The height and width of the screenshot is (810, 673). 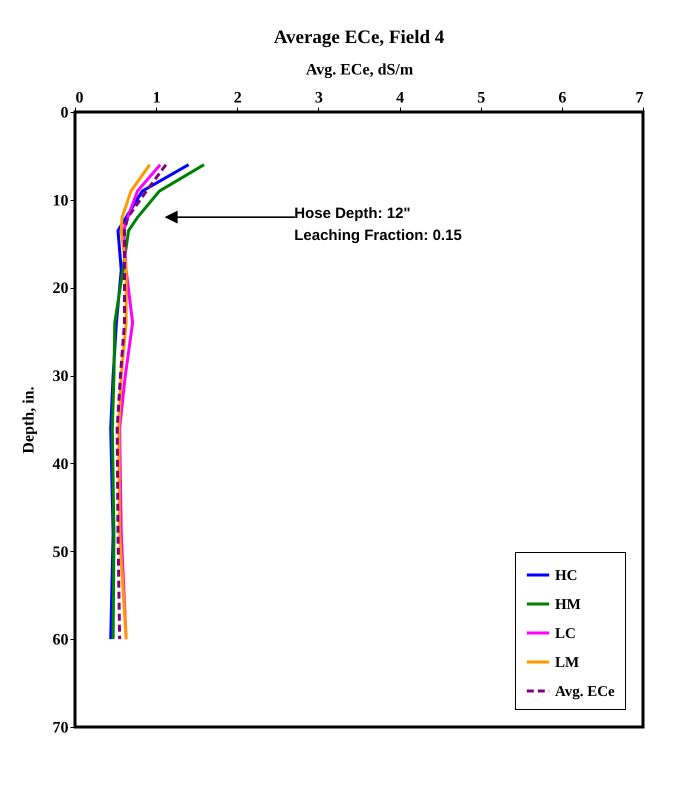 I want to click on x-tick-label: 5, so click(x=481, y=98).